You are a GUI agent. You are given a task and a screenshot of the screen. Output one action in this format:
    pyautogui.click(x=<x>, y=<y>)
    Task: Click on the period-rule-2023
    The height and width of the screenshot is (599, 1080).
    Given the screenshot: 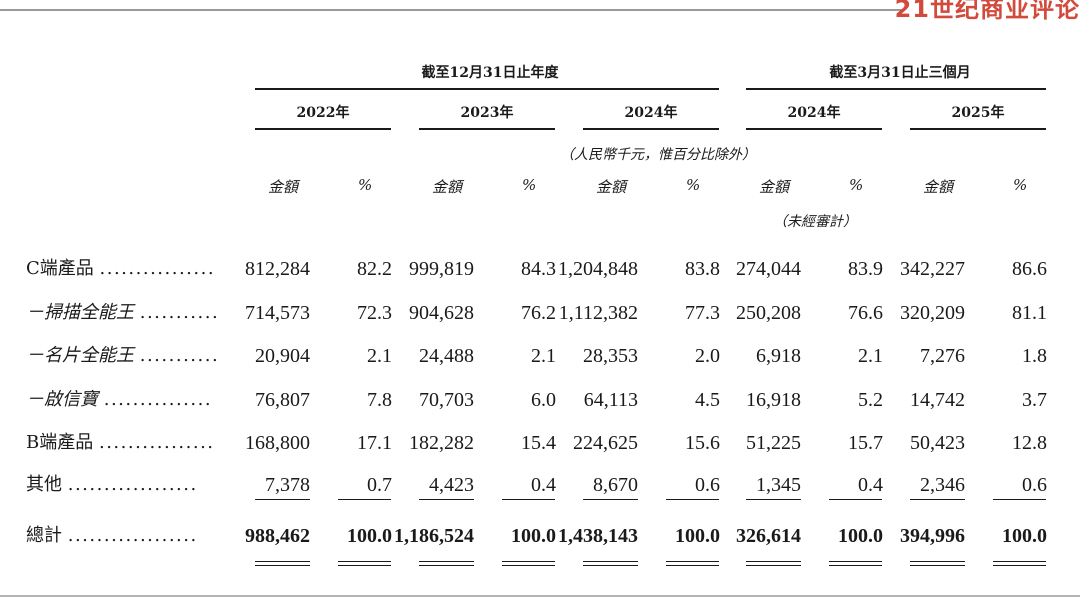 What is the action you would take?
    pyautogui.click(x=487, y=129)
    